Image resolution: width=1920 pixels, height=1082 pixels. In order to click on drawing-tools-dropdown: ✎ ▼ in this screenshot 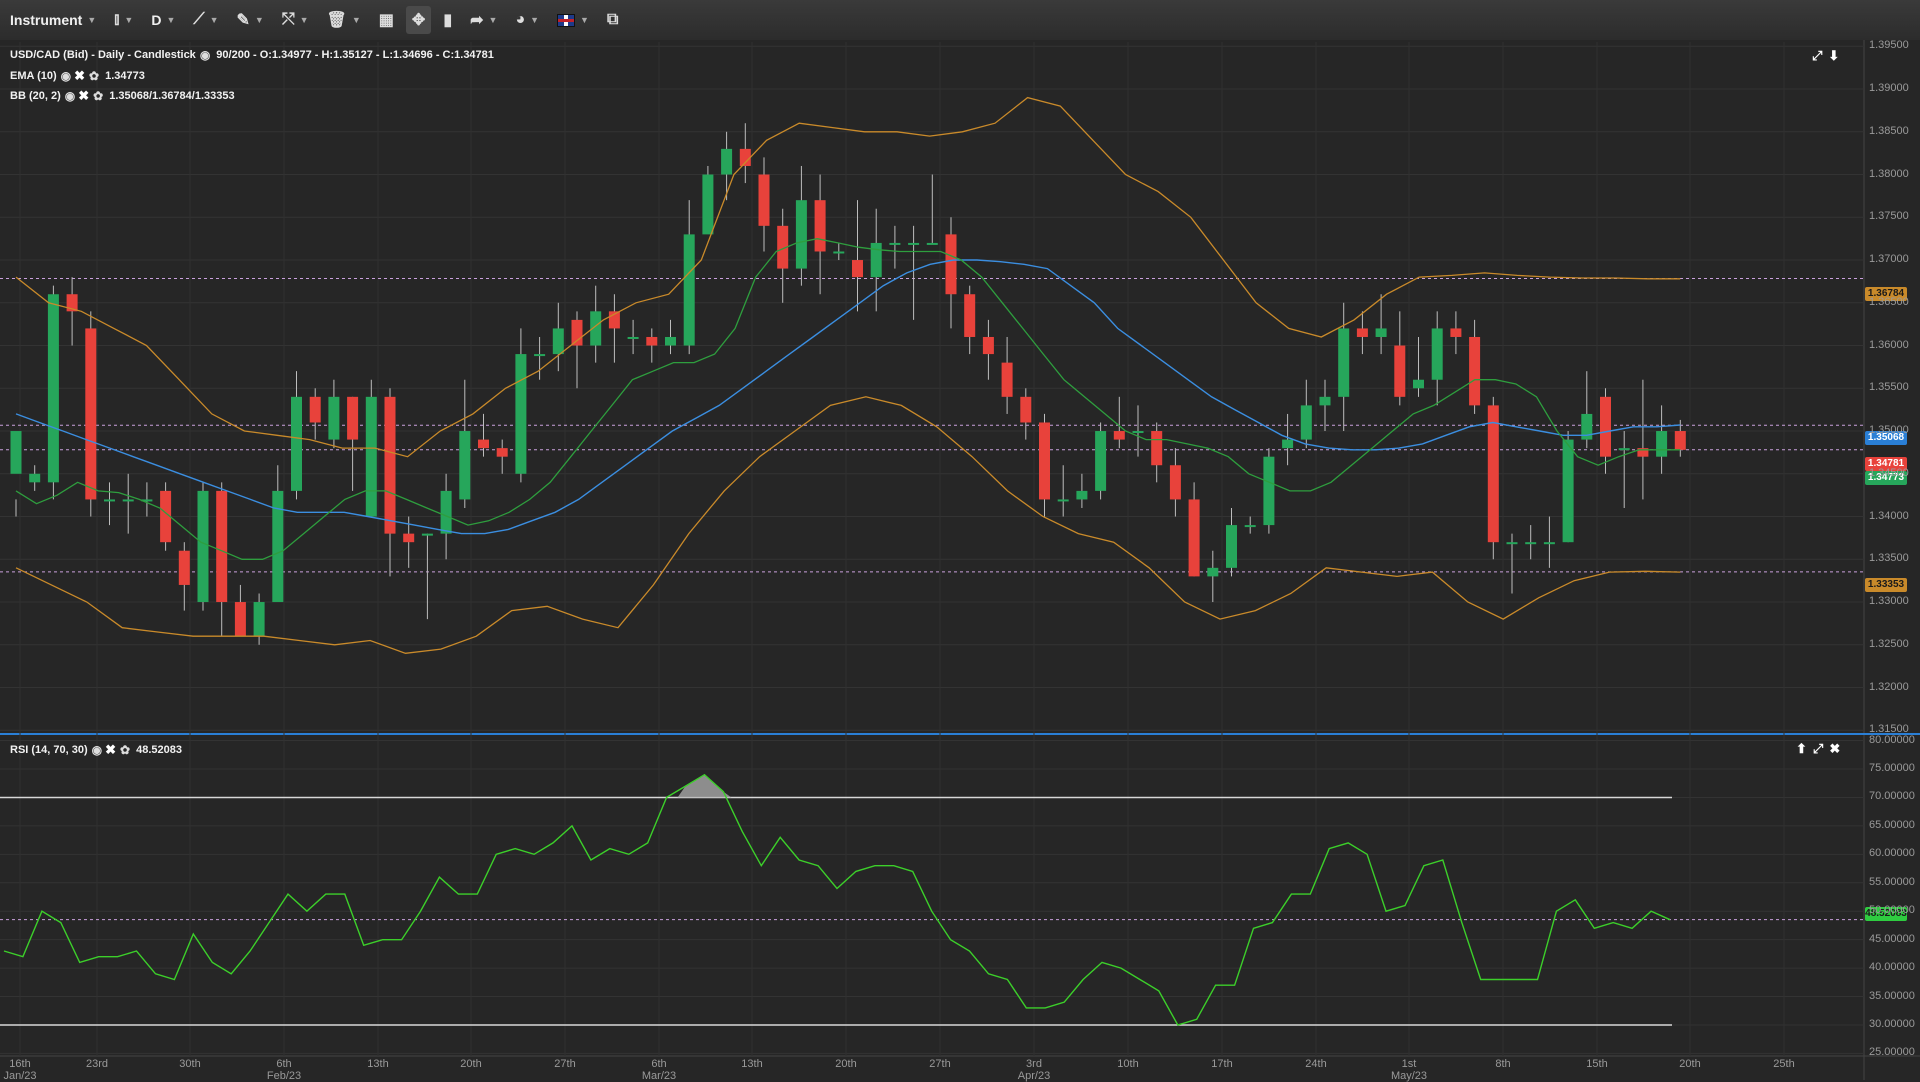, I will do `click(249, 20)`.